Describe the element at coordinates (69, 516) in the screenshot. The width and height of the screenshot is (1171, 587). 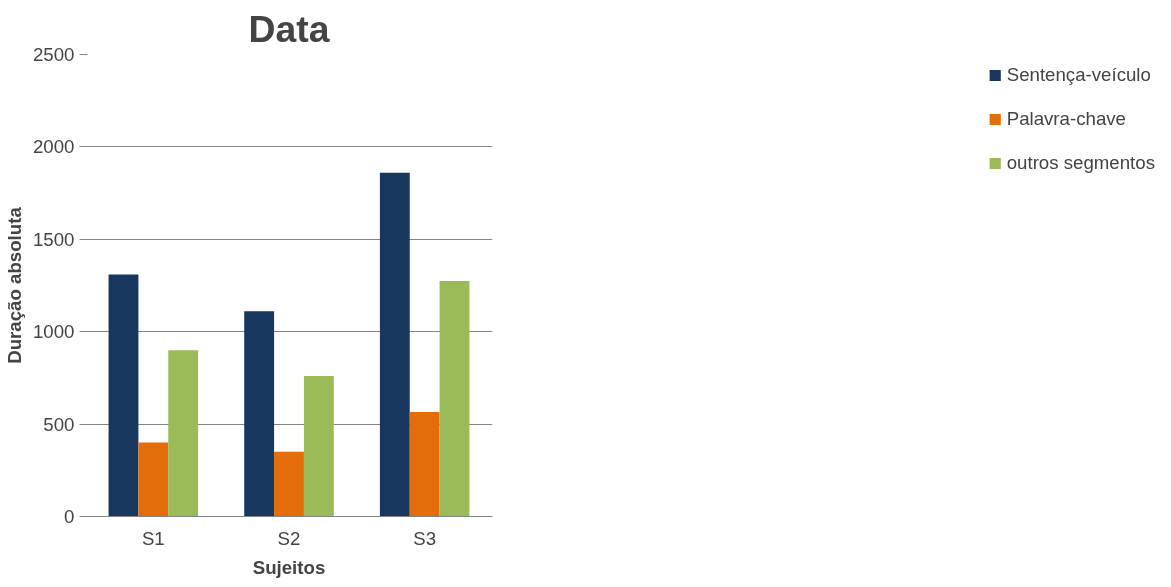
I see `y-tick-label: 0` at that location.